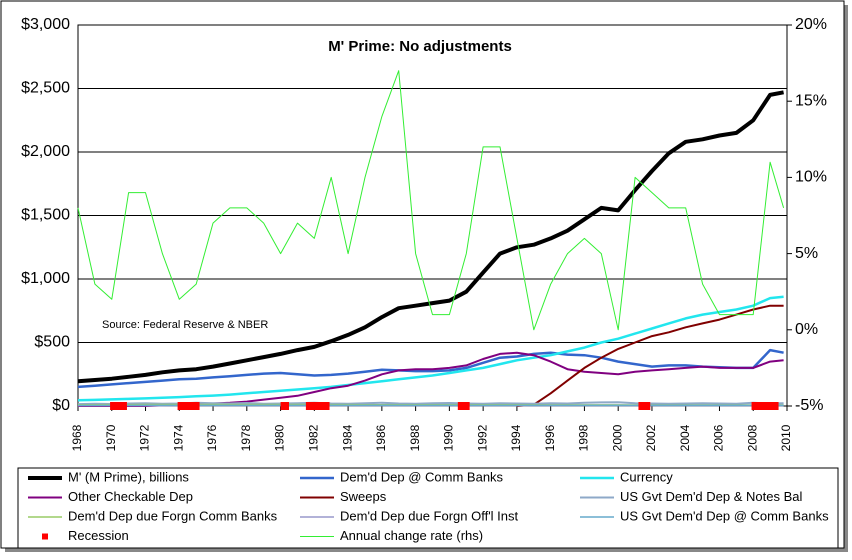  I want to click on x-tick-label: 1980, so click(280, 437).